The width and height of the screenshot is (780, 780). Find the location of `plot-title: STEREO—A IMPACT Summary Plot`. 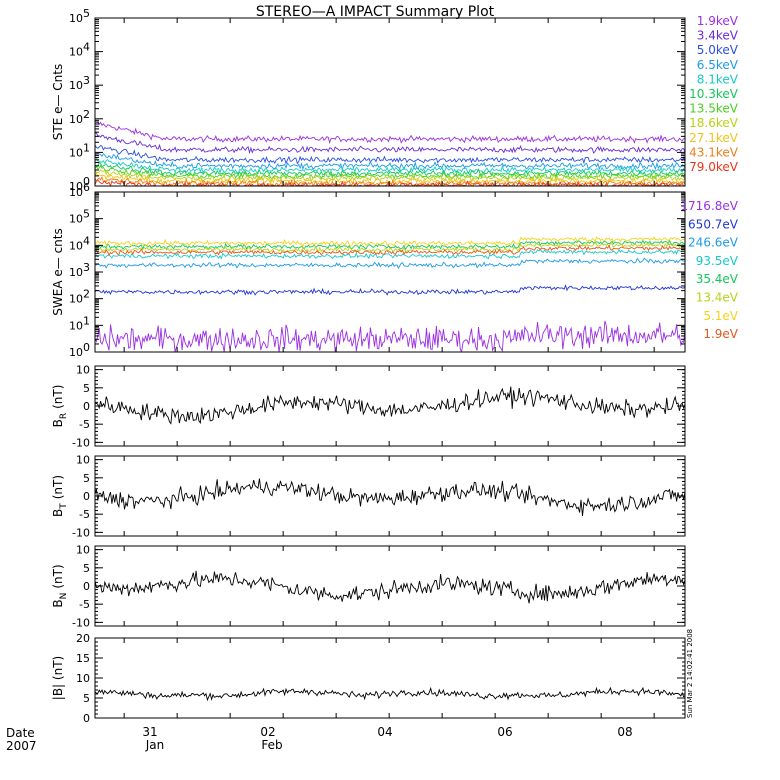

plot-title: STEREO—A IMPACT Summary Plot is located at coordinates (375, 12).